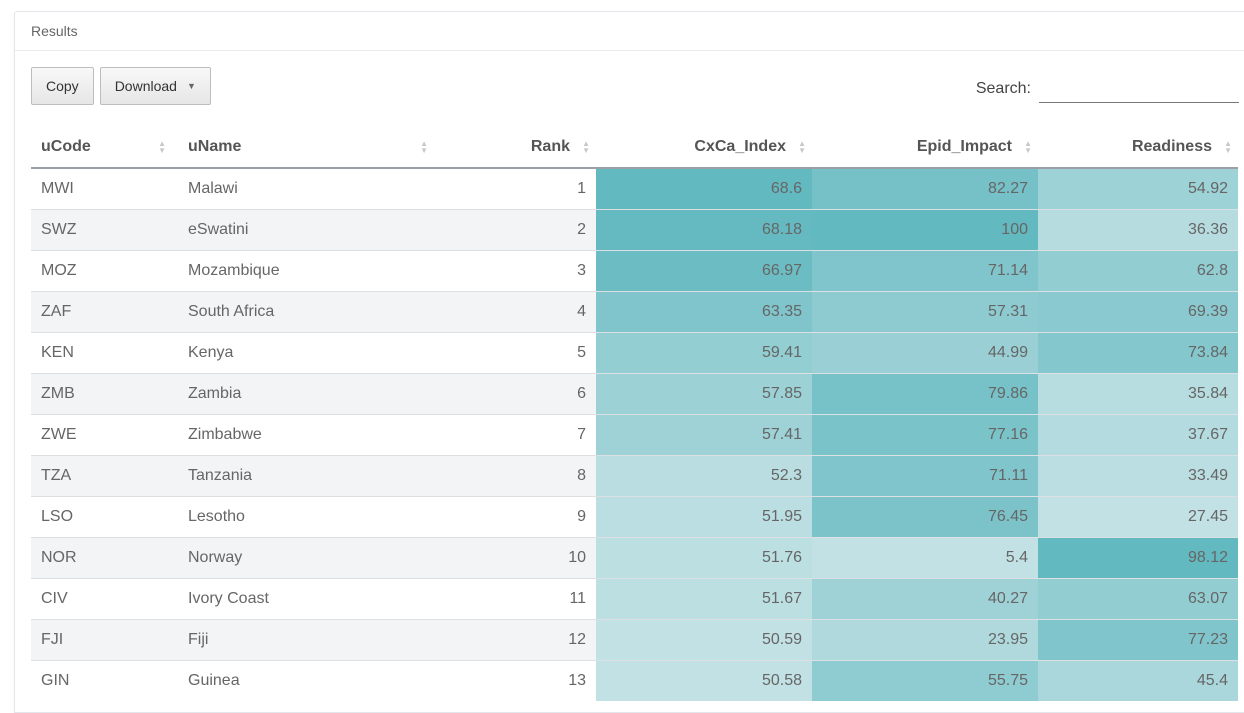  I want to click on cell-rank: 9, so click(518, 517).